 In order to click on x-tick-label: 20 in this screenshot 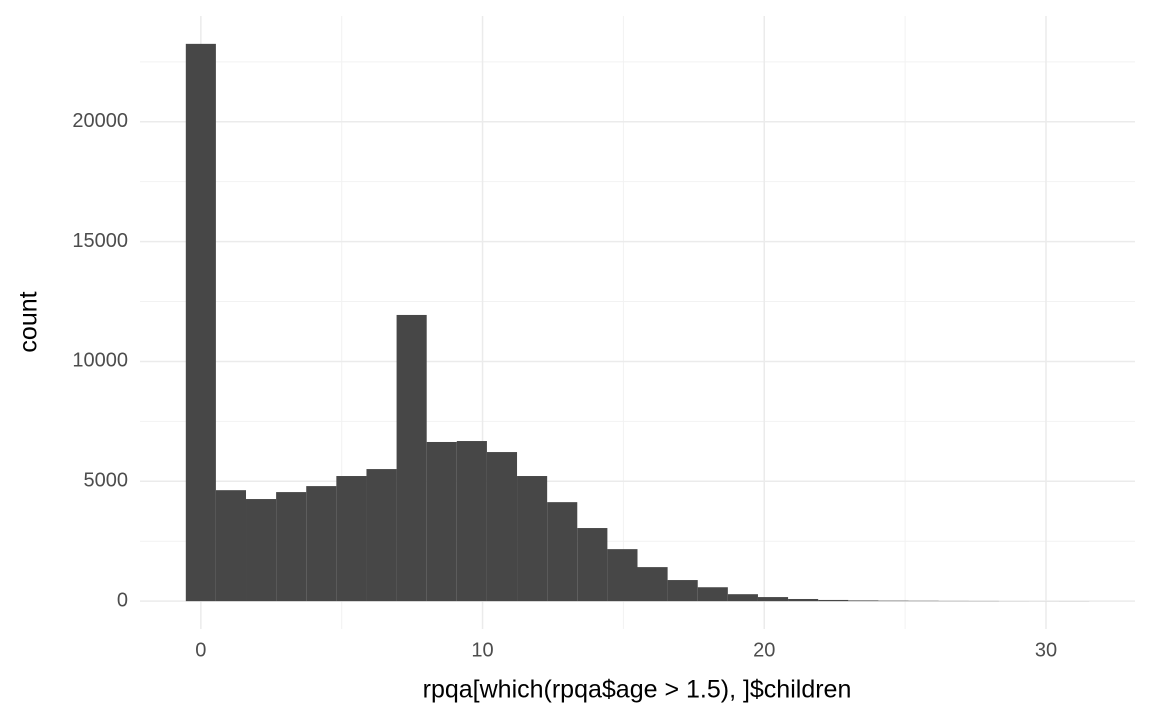, I will do `click(764, 650)`.